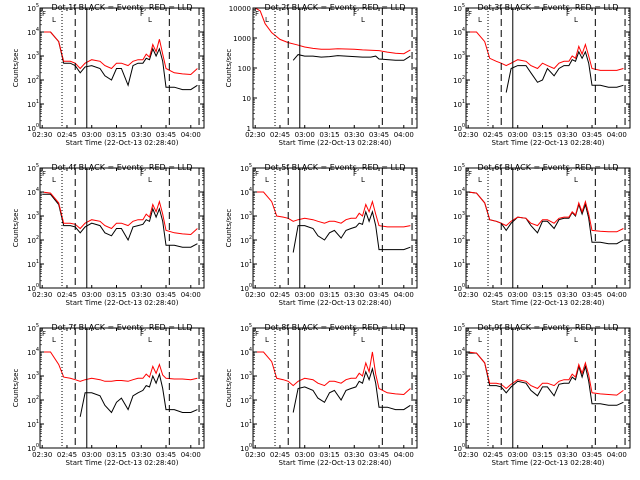 The width and height of the screenshot is (640, 480). What do you see at coordinates (166, 135) in the screenshot?
I see `det1-x-tick-label: 03:45` at bounding box center [166, 135].